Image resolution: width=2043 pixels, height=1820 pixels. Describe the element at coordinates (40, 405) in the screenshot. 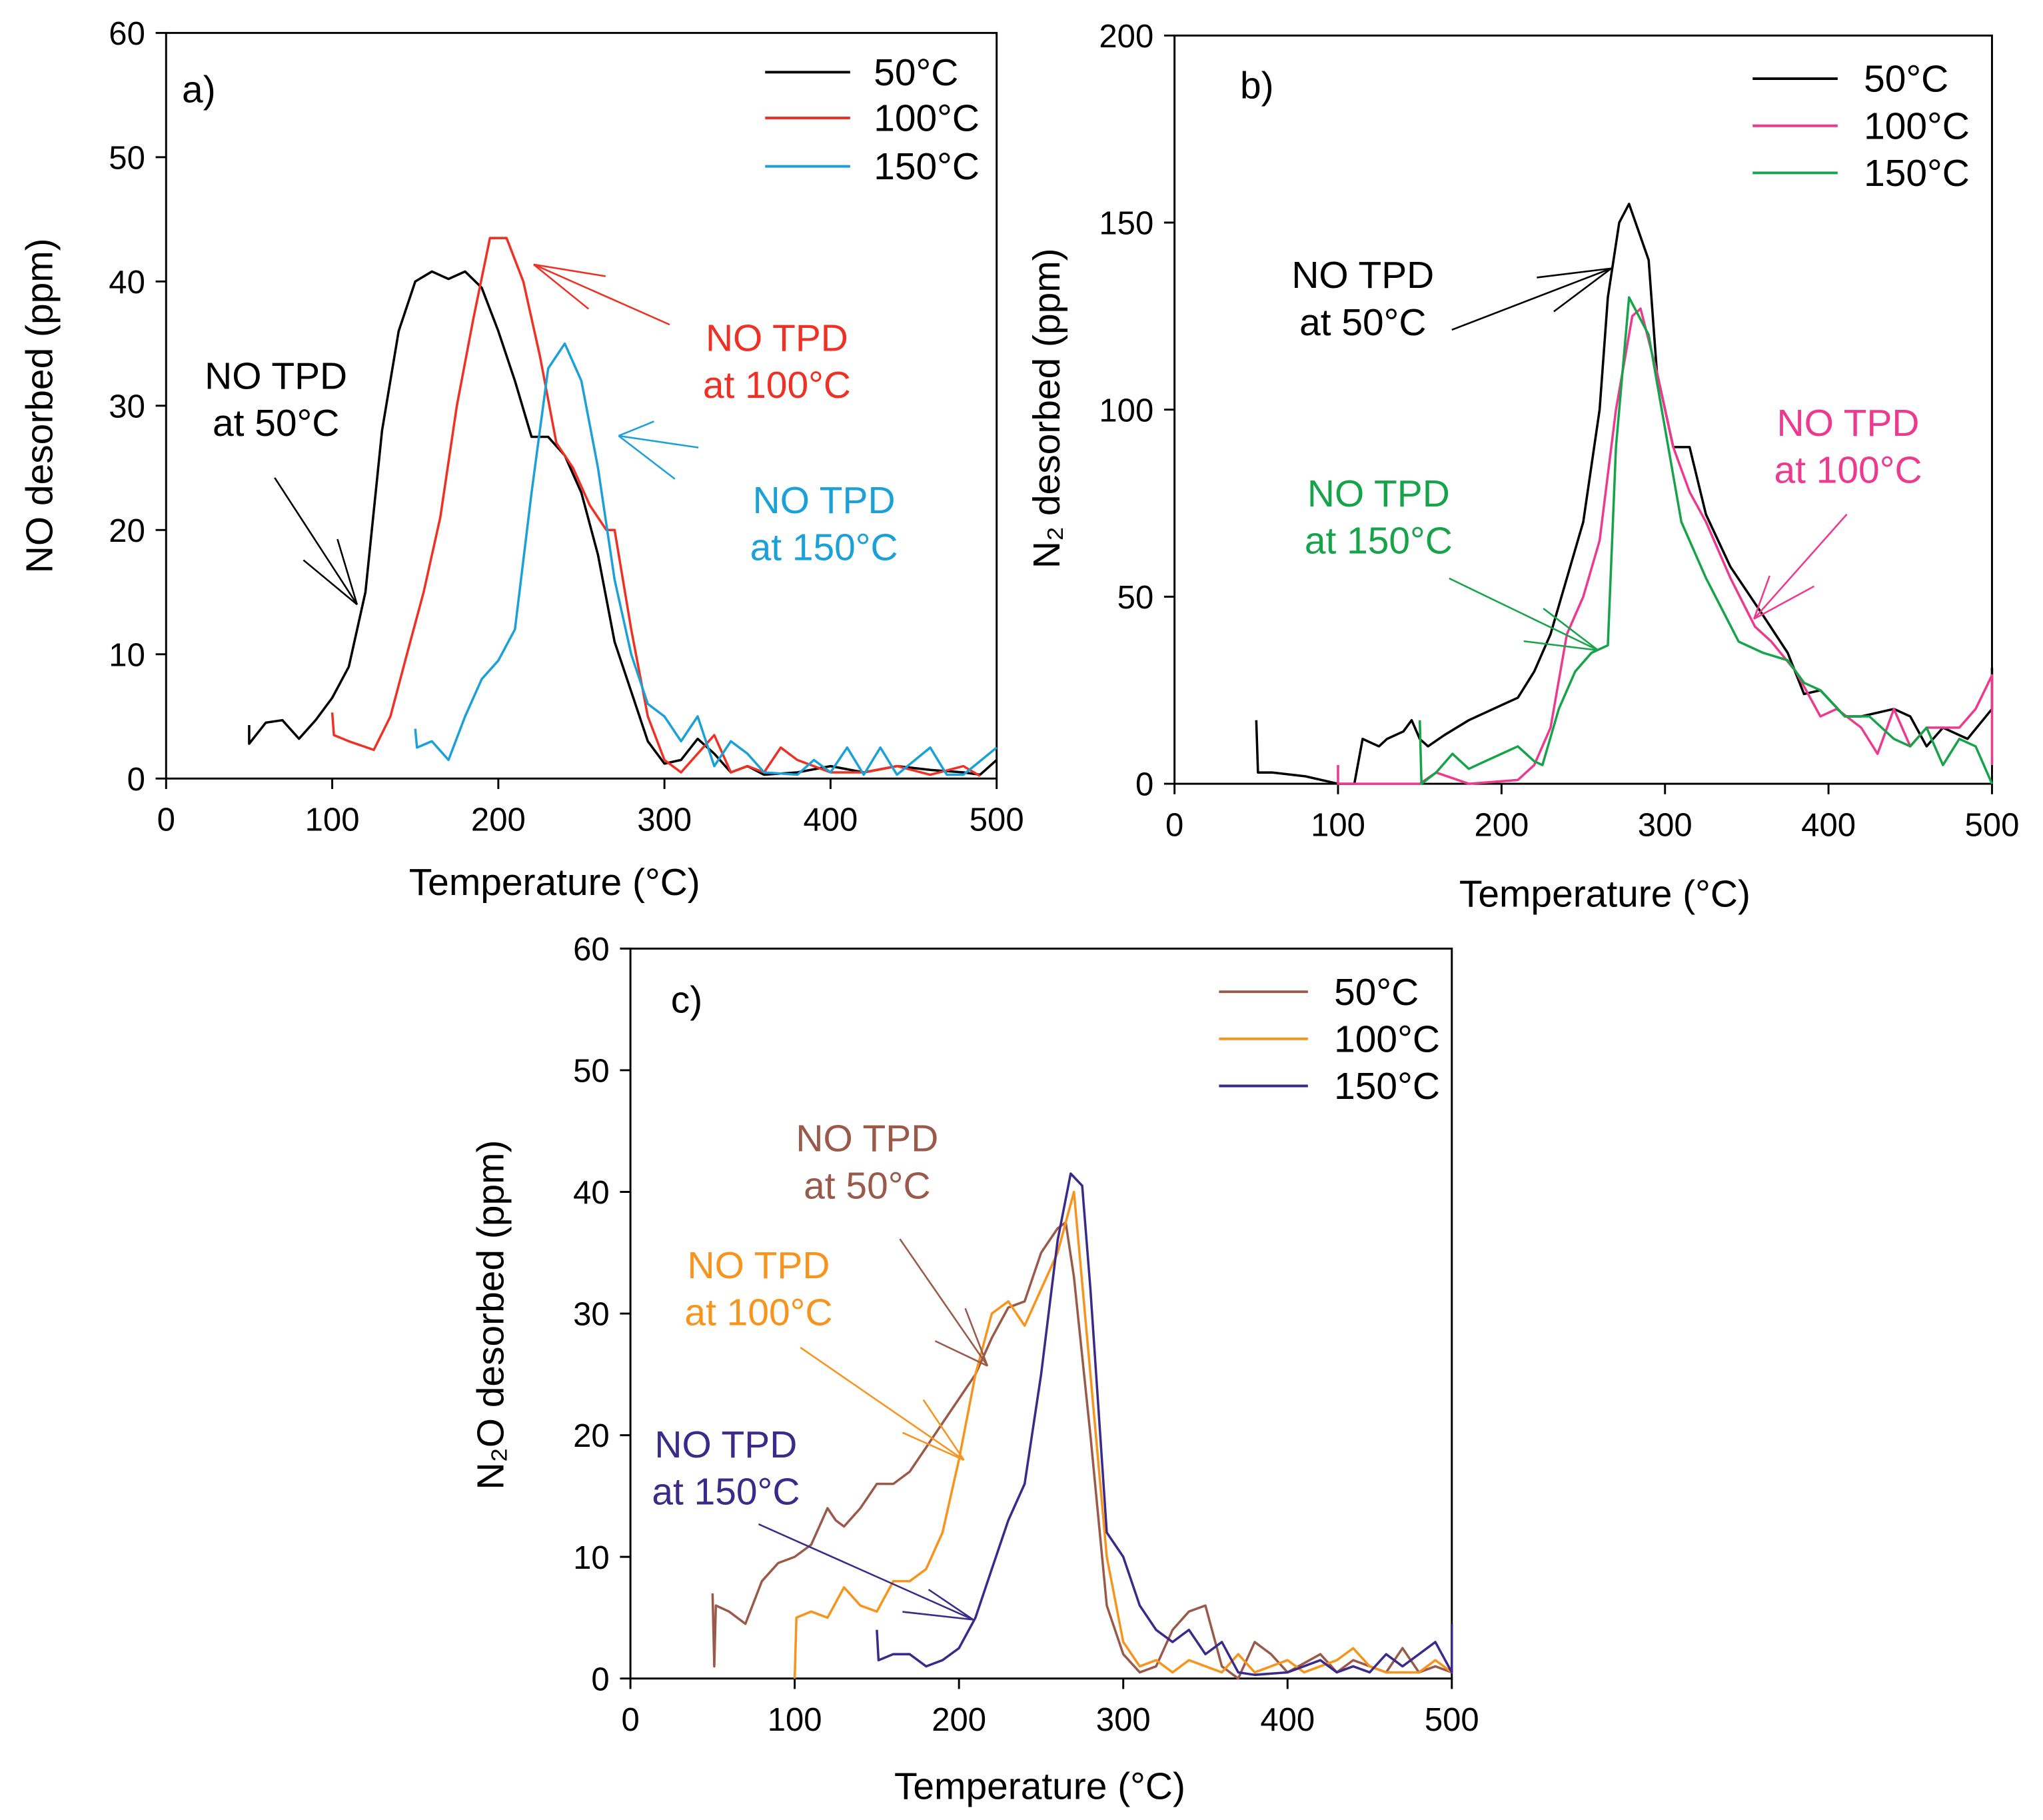

I see `y-axis-label: NO desorbed (ppm)` at that location.